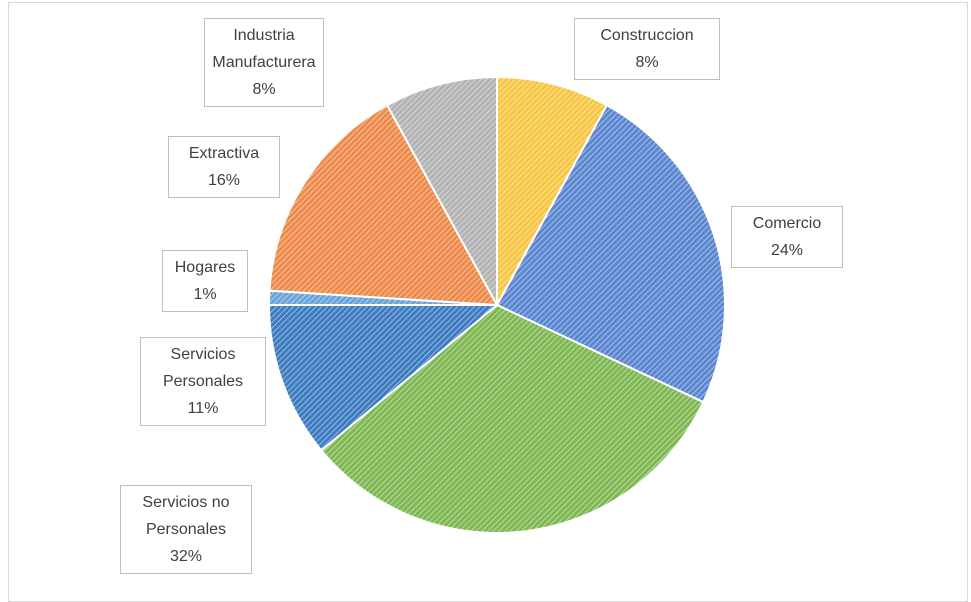 Image resolution: width=971 pixels, height=602 pixels. I want to click on category-label: Hogares, so click(205, 267).